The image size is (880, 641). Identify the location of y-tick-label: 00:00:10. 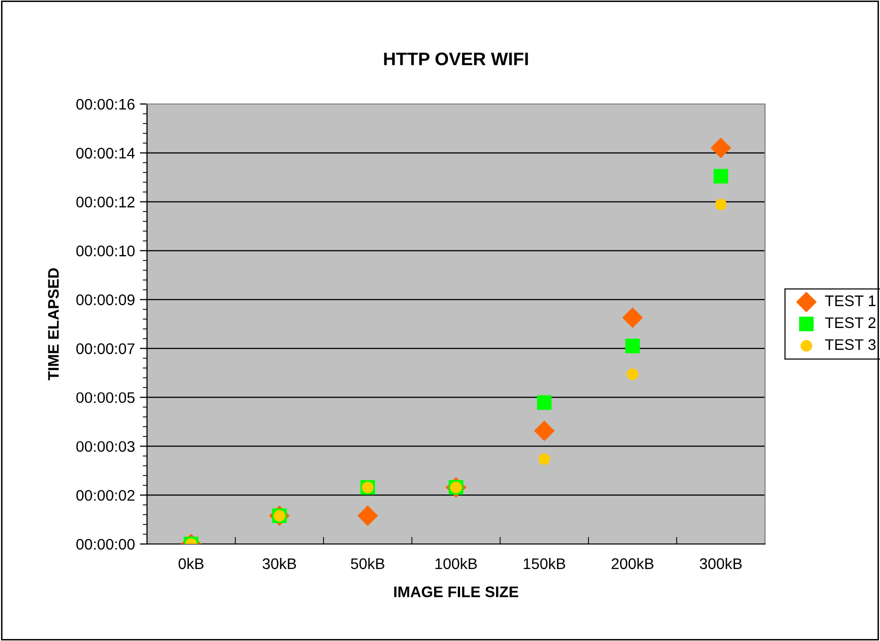
(105, 251).